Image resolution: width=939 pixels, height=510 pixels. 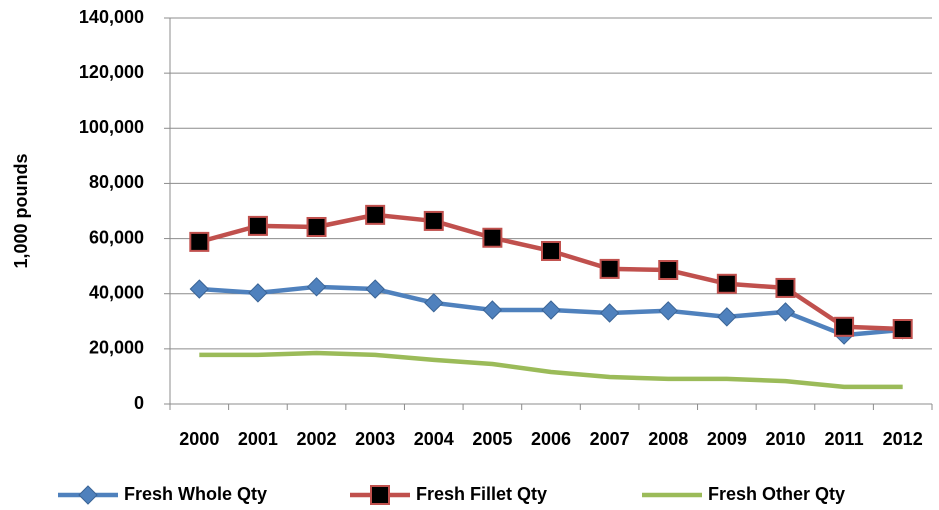 What do you see at coordinates (610, 439) in the screenshot?
I see `x-tick-label: 2007` at bounding box center [610, 439].